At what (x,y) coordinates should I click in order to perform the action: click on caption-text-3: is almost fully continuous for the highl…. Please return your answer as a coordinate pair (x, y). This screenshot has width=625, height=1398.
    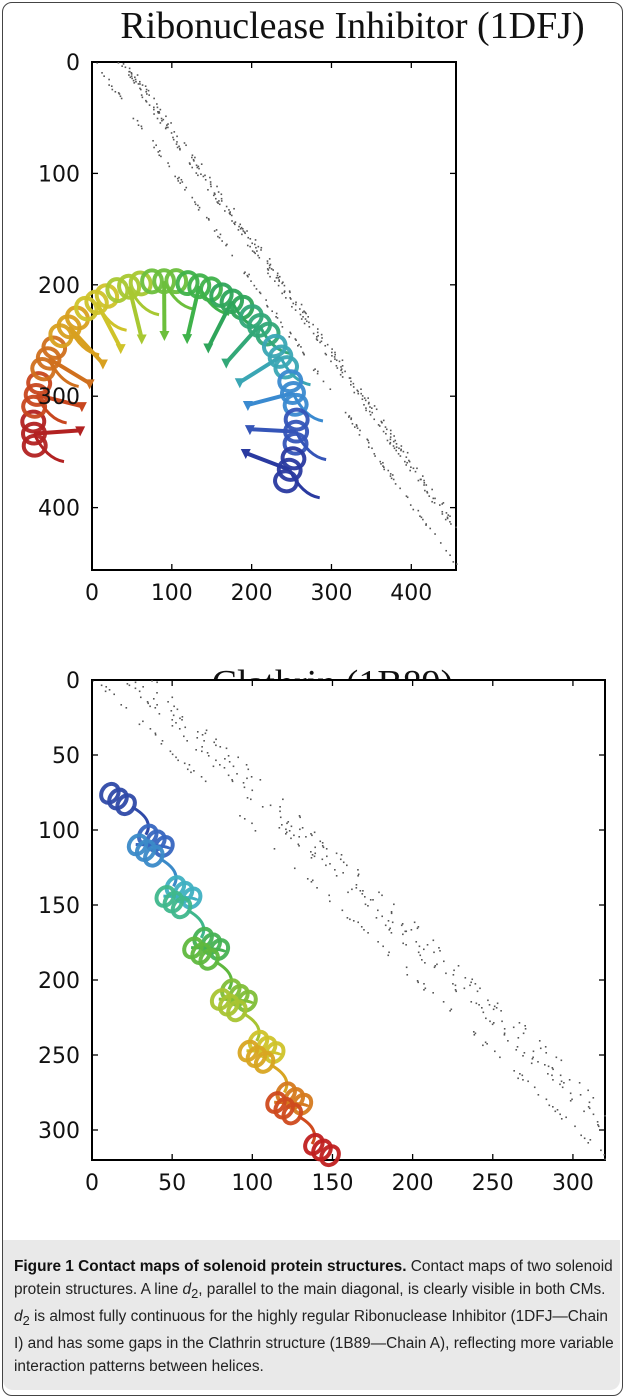
    Looking at the image, I should click on (314, 1342).